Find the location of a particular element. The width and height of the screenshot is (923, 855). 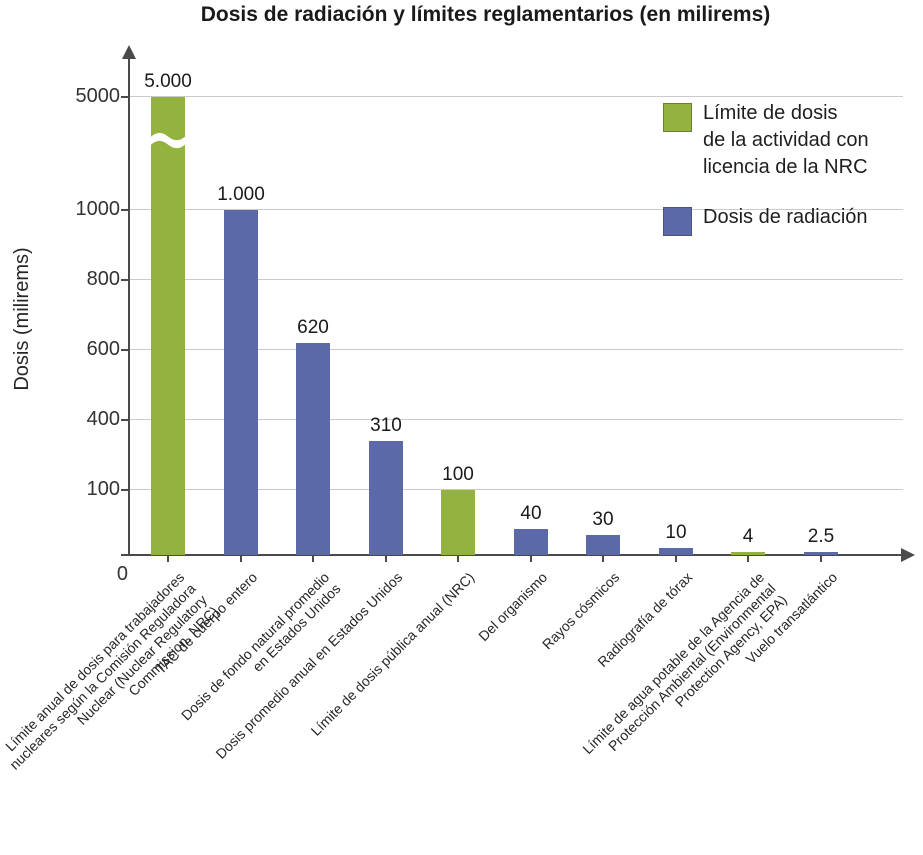

x-axis-arrow-icon is located at coordinates (908, 555).